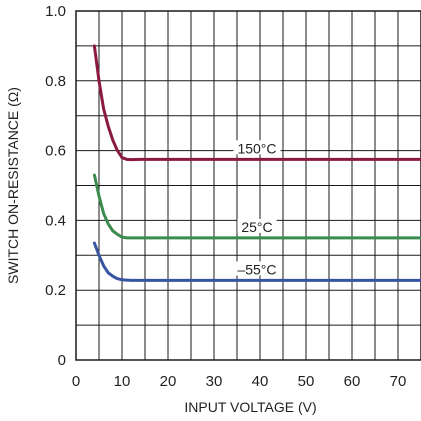 The width and height of the screenshot is (421, 421). I want to click on x-tick-label: 30, so click(214, 381).